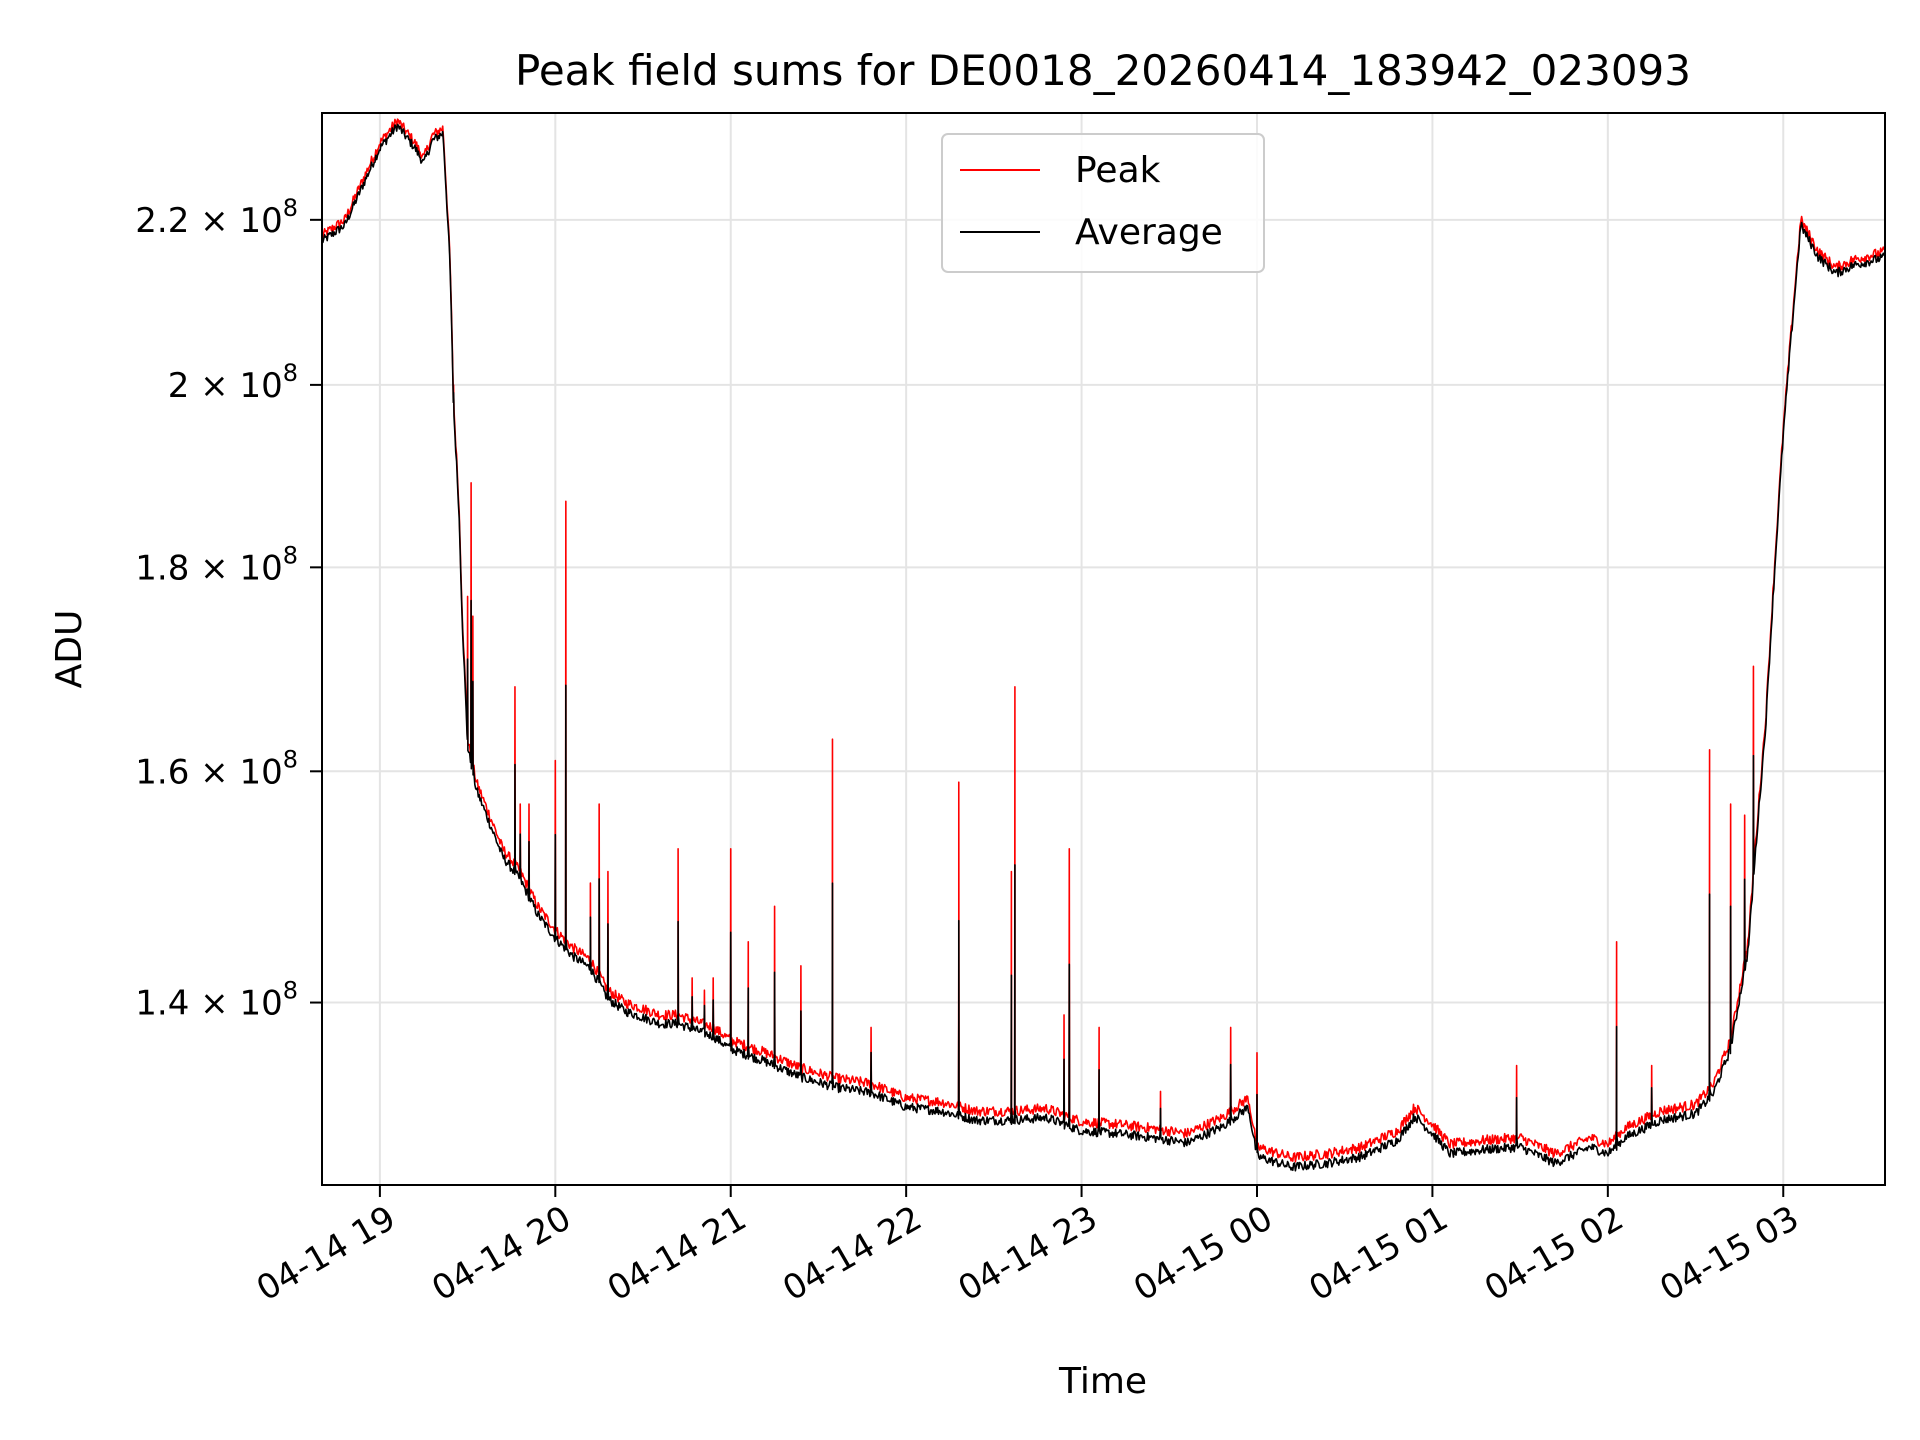 Image resolution: width=1920 pixels, height=1440 pixels. I want to click on y-tick-mantissa: 2 × 10, so click(225, 386).